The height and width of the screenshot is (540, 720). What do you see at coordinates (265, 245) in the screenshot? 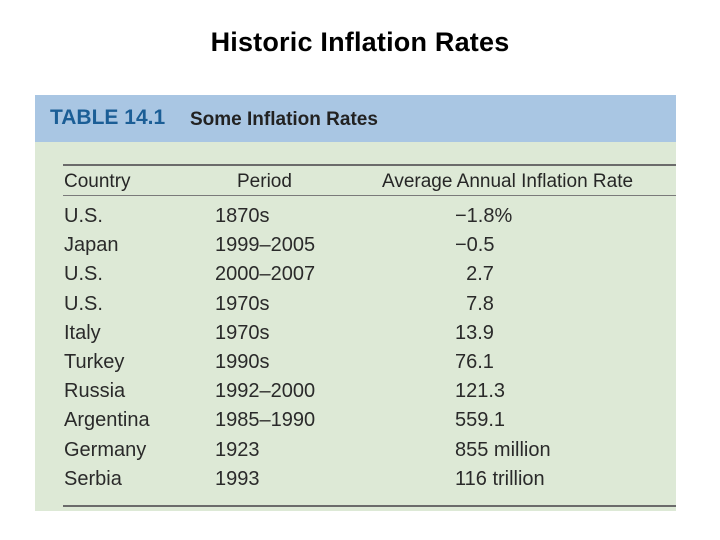
I see `cell-period: 1999–2005` at bounding box center [265, 245].